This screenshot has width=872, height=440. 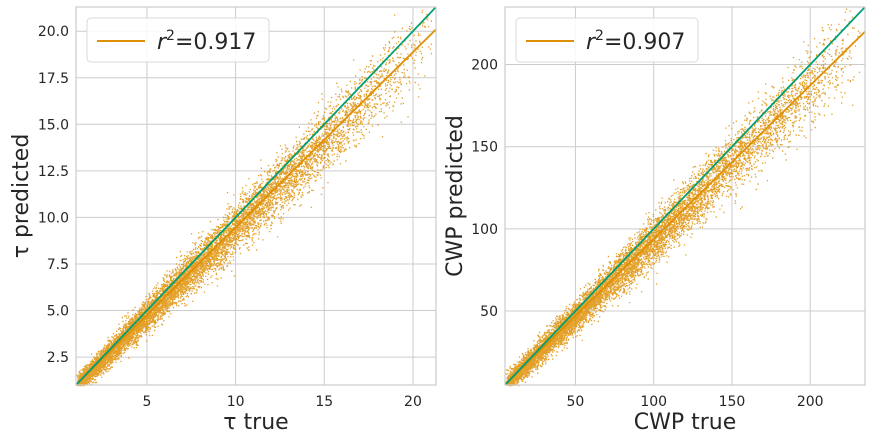 What do you see at coordinates (236, 402) in the screenshot?
I see `x-tick-label: 10` at bounding box center [236, 402].